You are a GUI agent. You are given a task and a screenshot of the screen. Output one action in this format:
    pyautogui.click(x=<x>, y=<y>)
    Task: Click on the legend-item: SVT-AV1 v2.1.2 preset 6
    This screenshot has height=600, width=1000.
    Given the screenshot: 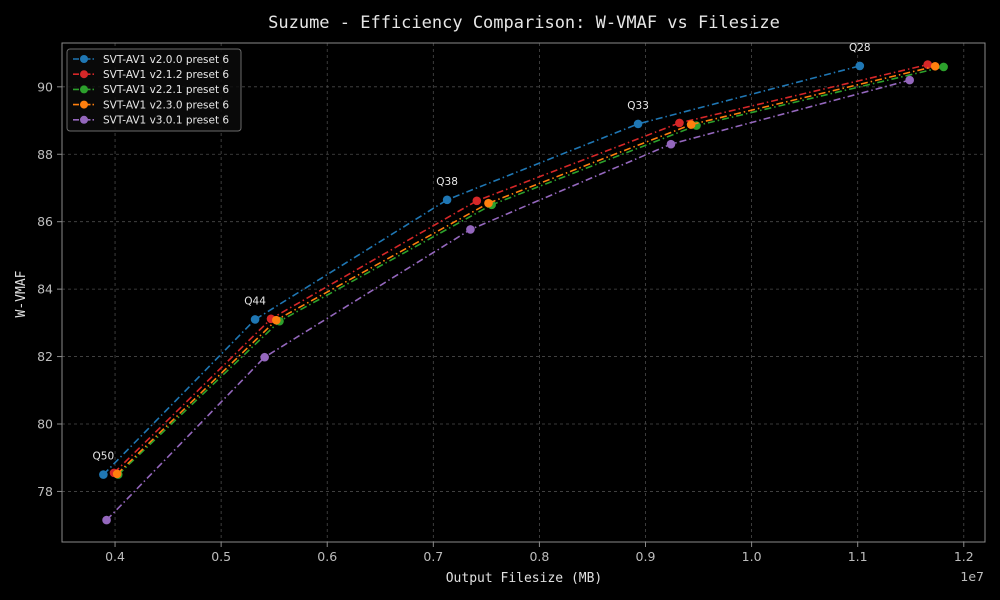 What is the action you would take?
    pyautogui.click(x=151, y=75)
    